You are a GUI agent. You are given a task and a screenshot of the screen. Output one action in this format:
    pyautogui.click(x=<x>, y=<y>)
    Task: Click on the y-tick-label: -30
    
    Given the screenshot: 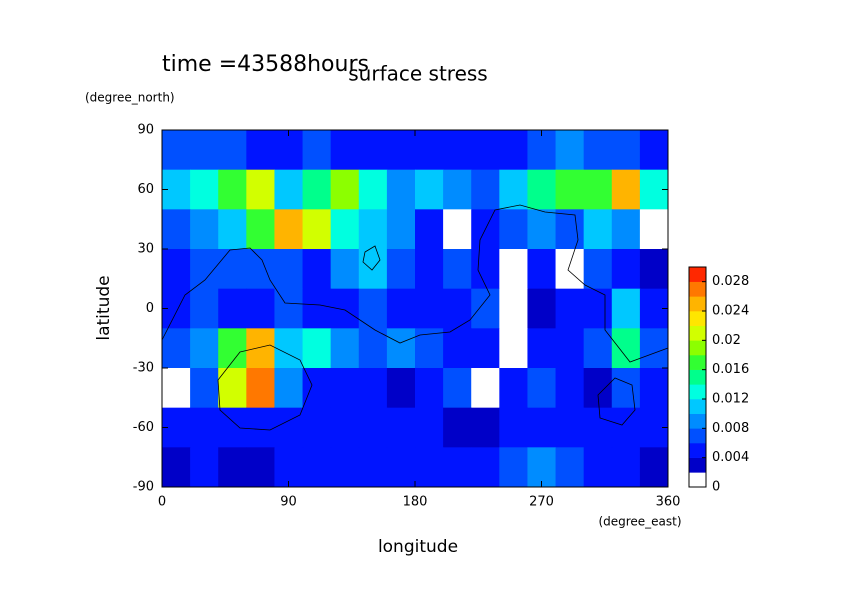 What is the action you would take?
    pyautogui.click(x=143, y=368)
    